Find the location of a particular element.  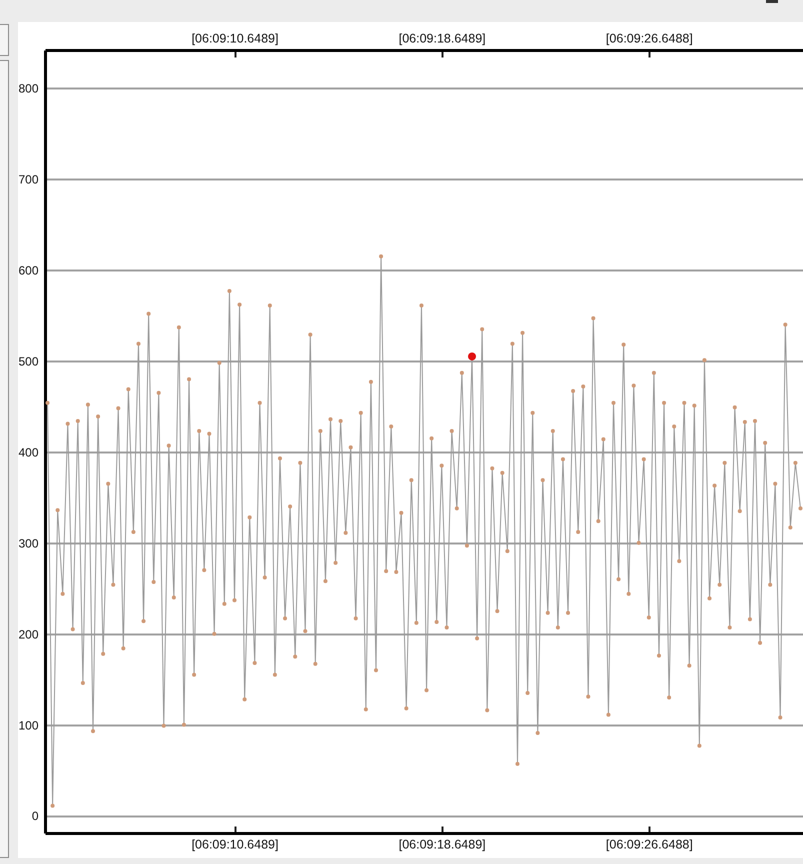

x-tick-label: [06:09:26.6488] is located at coordinates (649, 845).